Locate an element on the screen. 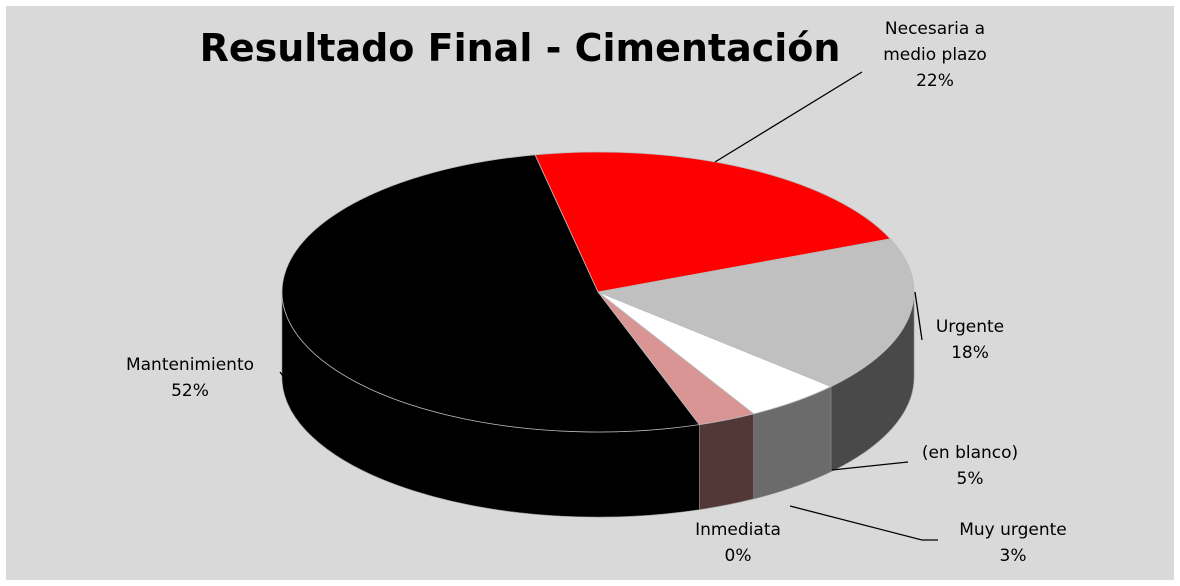 The image size is (1180, 586). data-label: Muy urgente 3% is located at coordinates (1013, 543).